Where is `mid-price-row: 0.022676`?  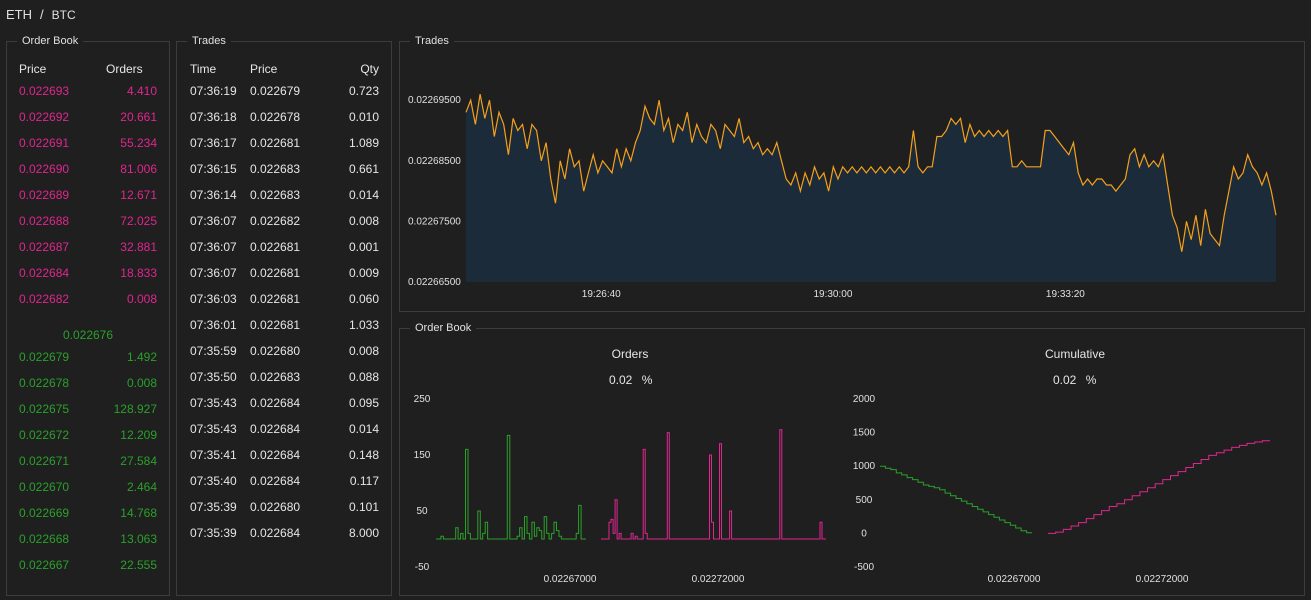
mid-price-row: 0.022676 is located at coordinates (88, 336).